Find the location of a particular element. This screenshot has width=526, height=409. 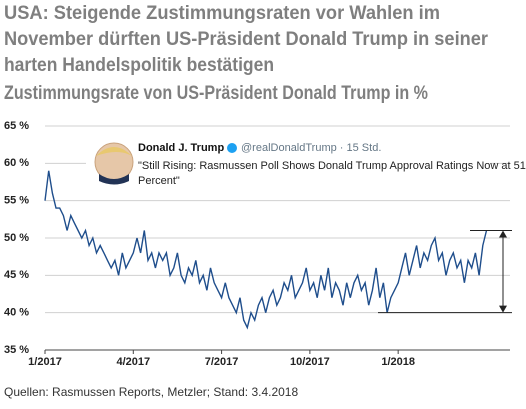

x-tick-label: 1/2018 is located at coordinates (398, 362).